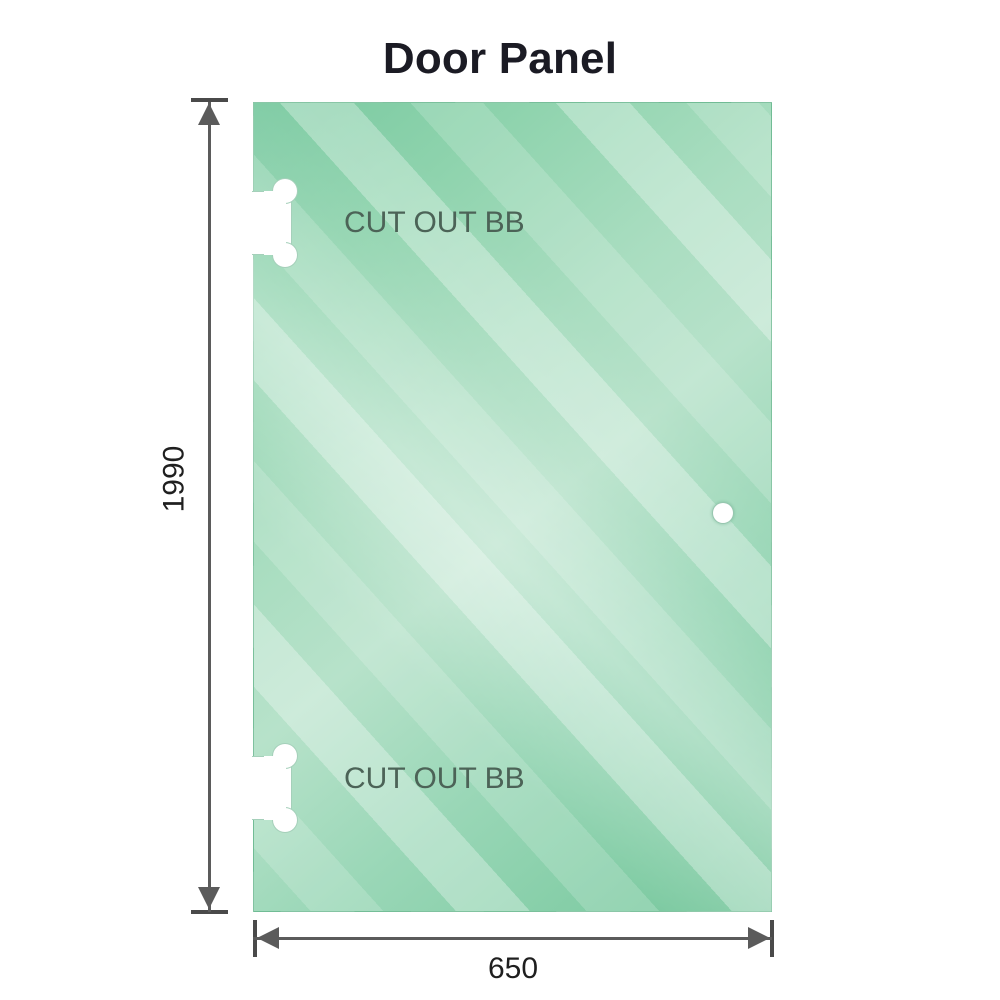 This screenshot has width=1000, height=1000. I want to click on cutout-label-bottom: CUT OUT BB, so click(434, 778).